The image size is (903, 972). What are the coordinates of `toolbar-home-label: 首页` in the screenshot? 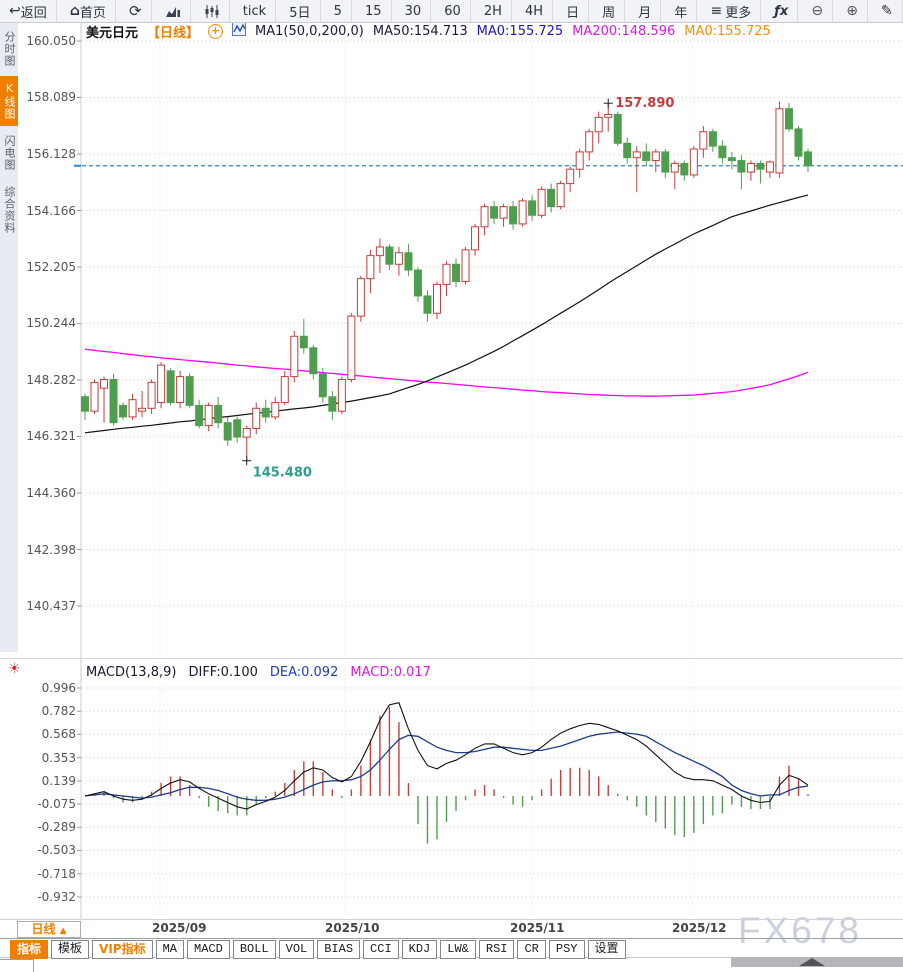 It's located at (92, 13).